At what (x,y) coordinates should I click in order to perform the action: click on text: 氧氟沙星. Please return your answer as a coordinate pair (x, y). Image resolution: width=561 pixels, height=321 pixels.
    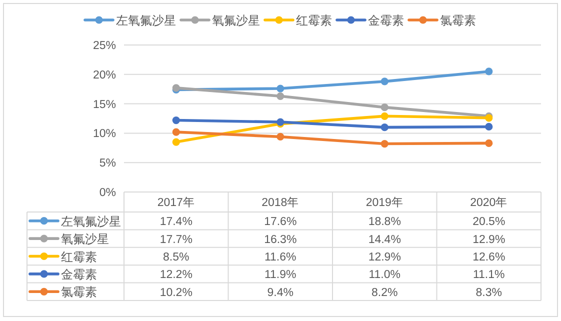
    Looking at the image, I should click on (85, 239).